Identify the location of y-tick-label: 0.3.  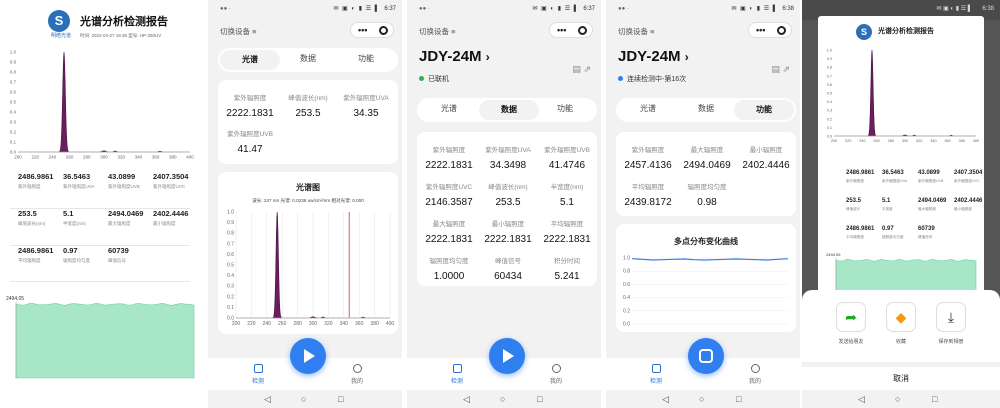
(13, 122).